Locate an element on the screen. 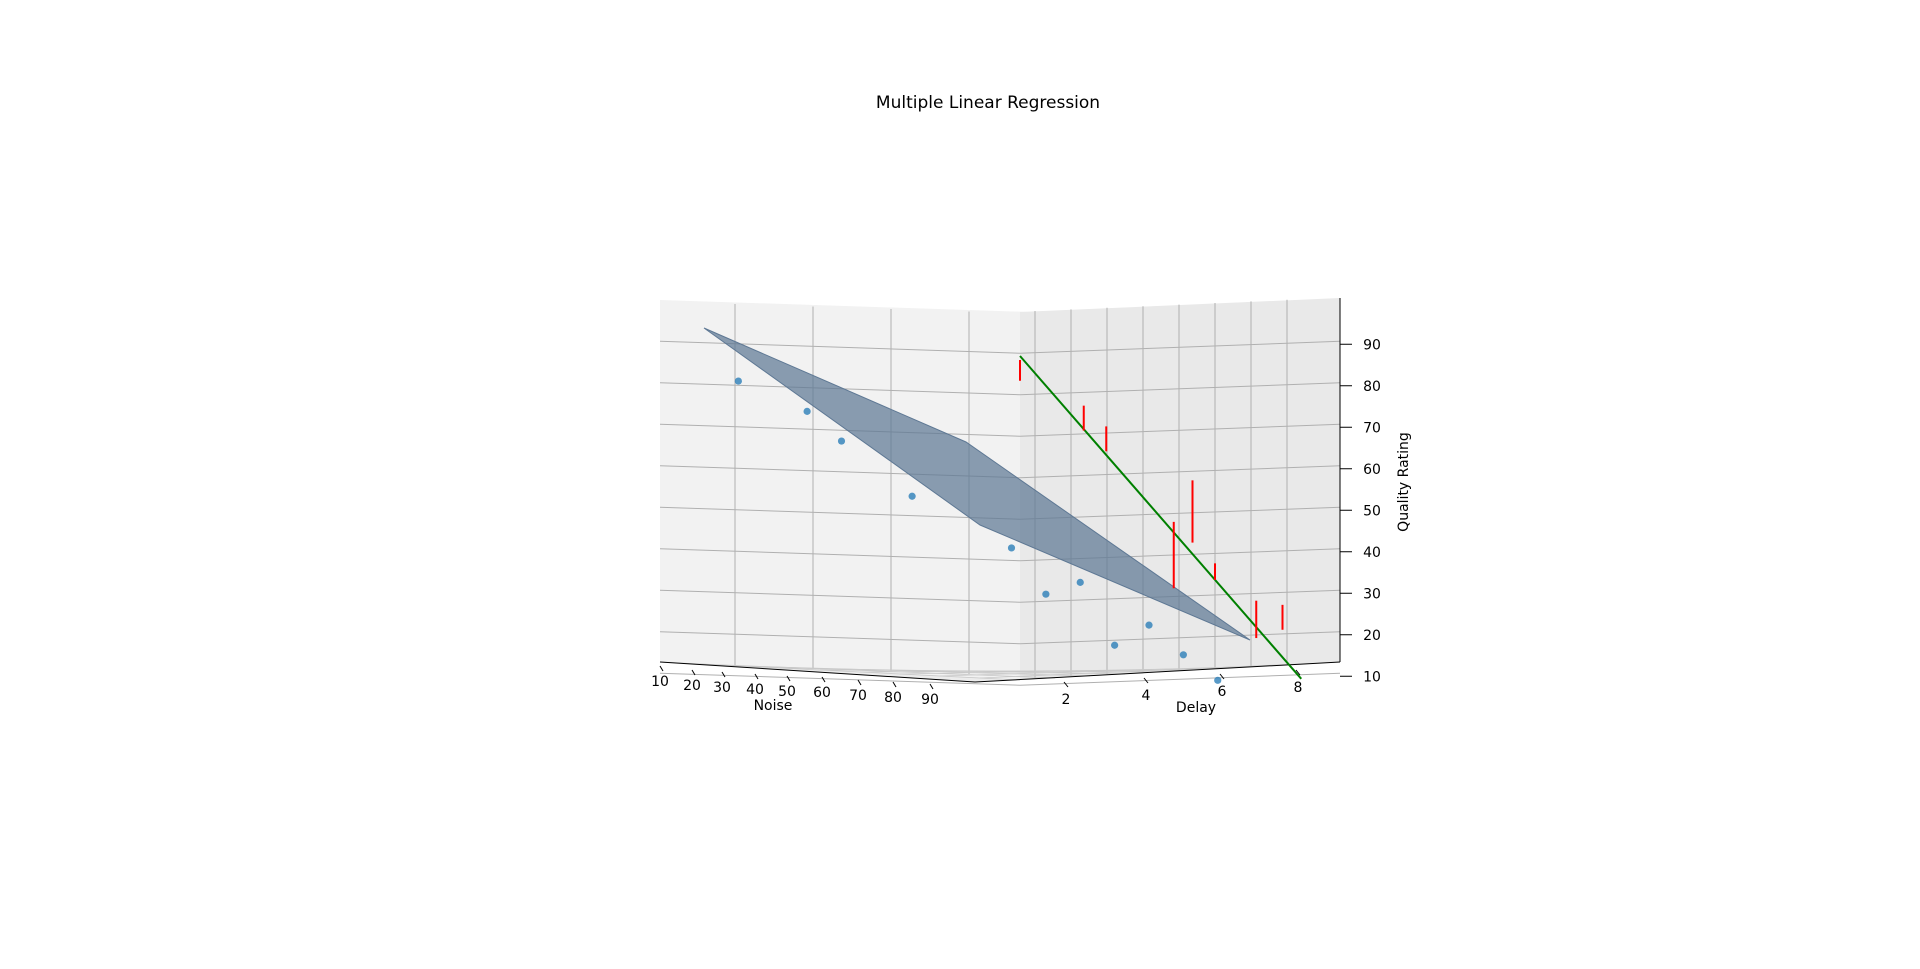 This screenshot has height=969, width=1920. x-axis-label: Noise is located at coordinates (773, 706).